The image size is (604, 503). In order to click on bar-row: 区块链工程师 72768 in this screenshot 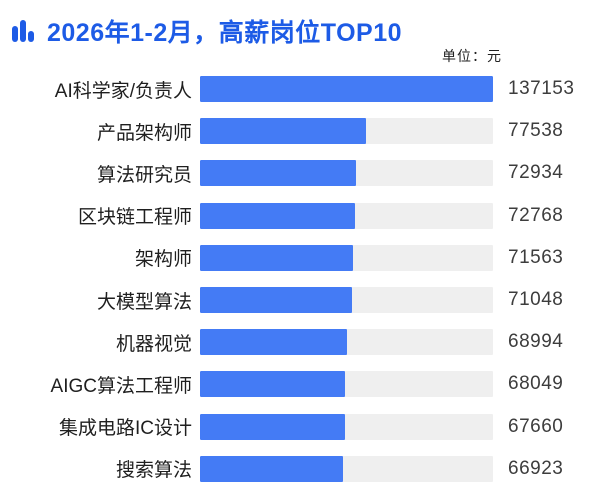, I will do `click(302, 216)`.